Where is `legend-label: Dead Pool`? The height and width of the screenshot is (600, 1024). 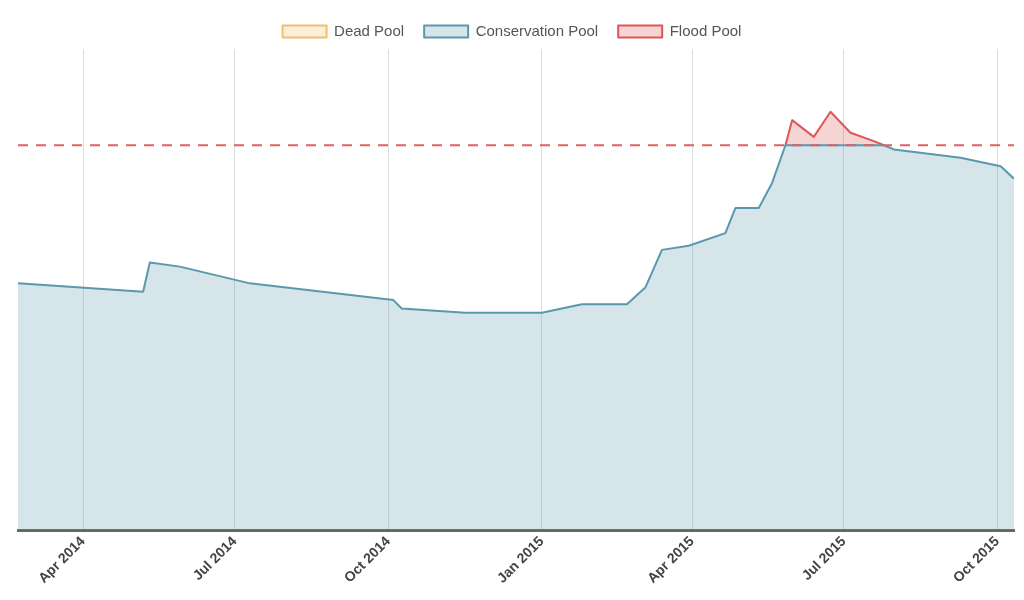
legend-label: Dead Pool is located at coordinates (369, 30).